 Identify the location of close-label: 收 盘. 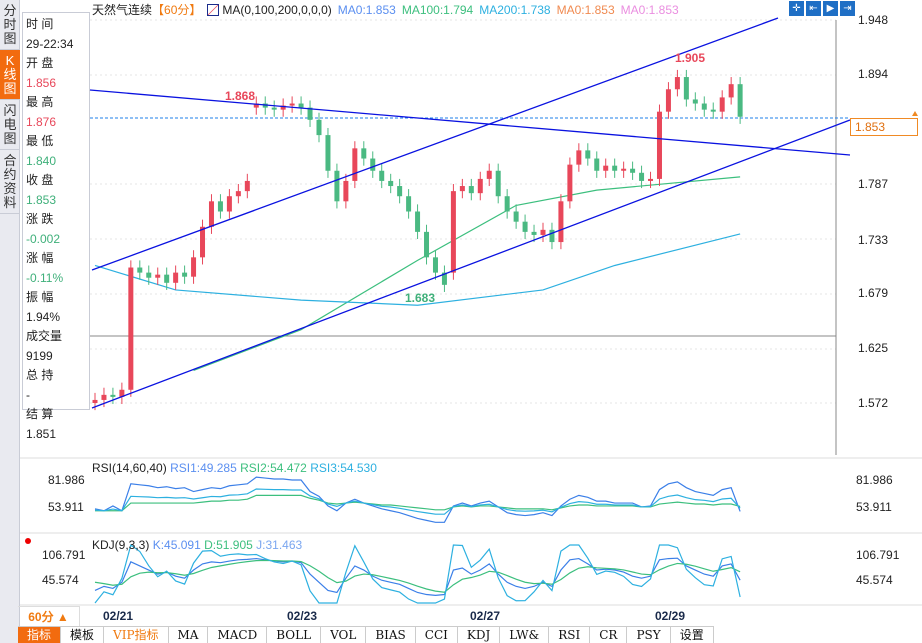
(40, 180).